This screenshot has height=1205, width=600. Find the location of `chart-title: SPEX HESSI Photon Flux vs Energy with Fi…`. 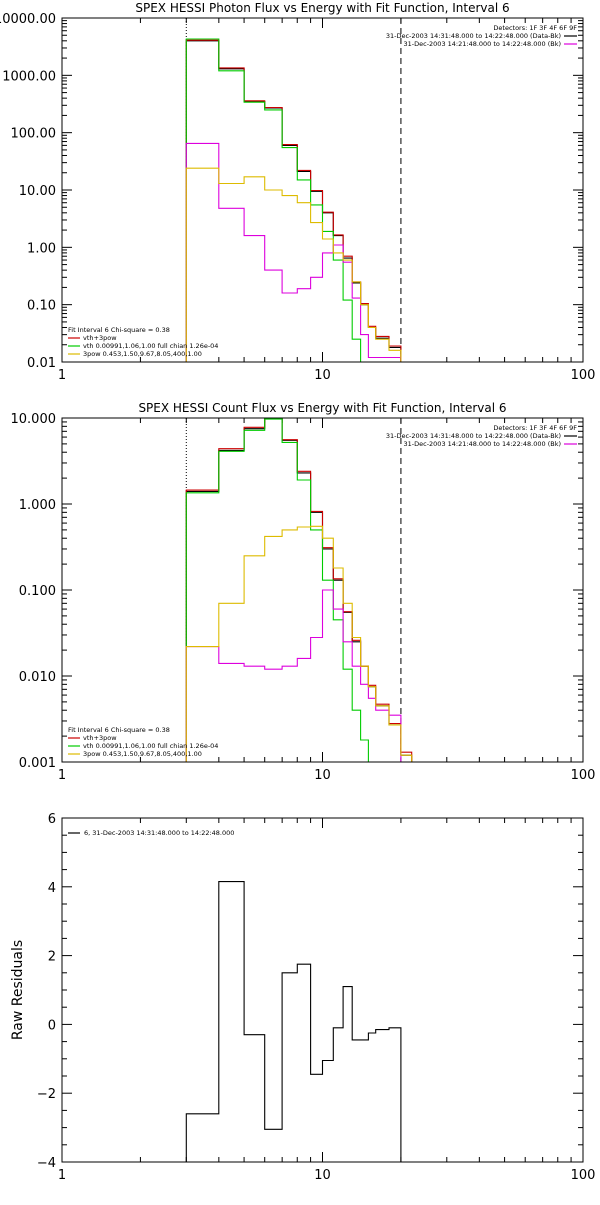

chart-title: SPEX HESSI Photon Flux vs Energy with Fi… is located at coordinates (322, 8).